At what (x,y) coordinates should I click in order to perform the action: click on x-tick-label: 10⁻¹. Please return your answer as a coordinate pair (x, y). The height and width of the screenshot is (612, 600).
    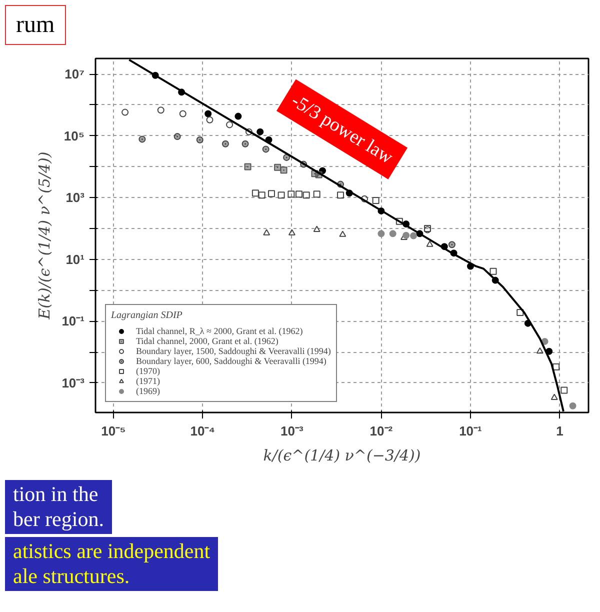
    Looking at the image, I should click on (470, 431).